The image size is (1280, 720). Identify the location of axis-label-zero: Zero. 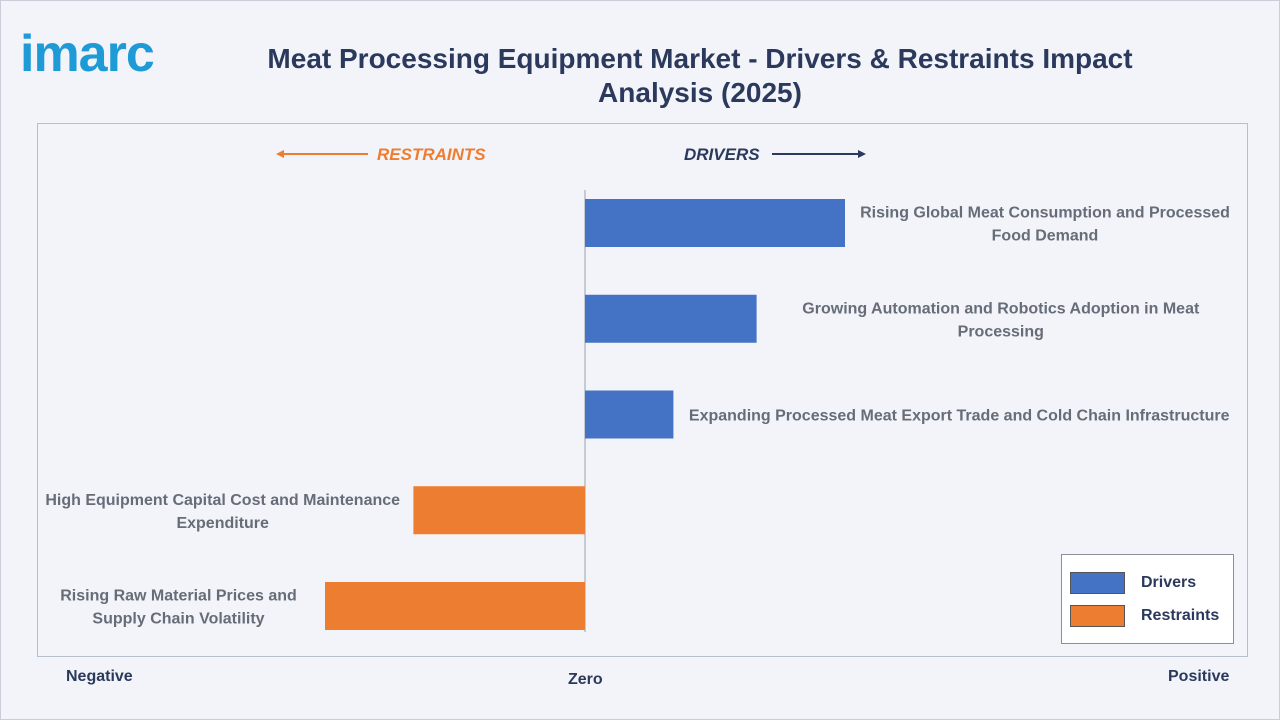
(585, 679).